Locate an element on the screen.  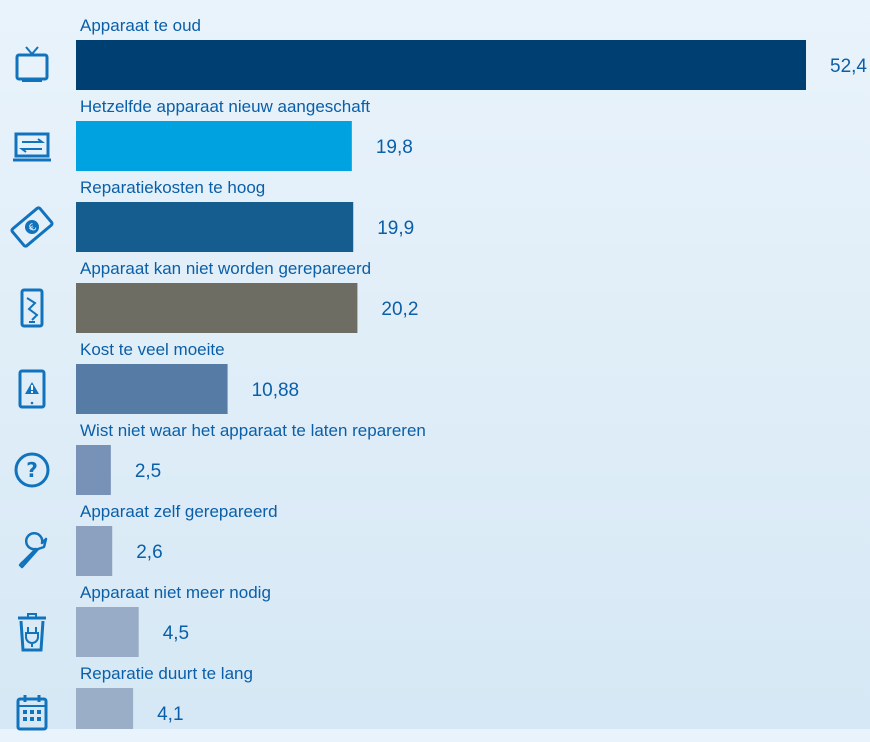
value-label: 4,5 is located at coordinates (176, 633).